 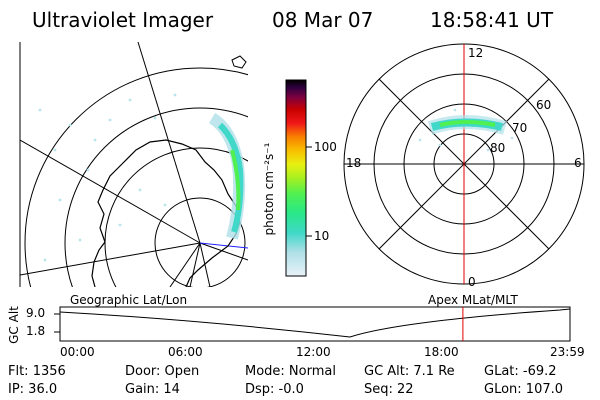 I want to click on status-ip: IP: 36.0, so click(x=33, y=389).